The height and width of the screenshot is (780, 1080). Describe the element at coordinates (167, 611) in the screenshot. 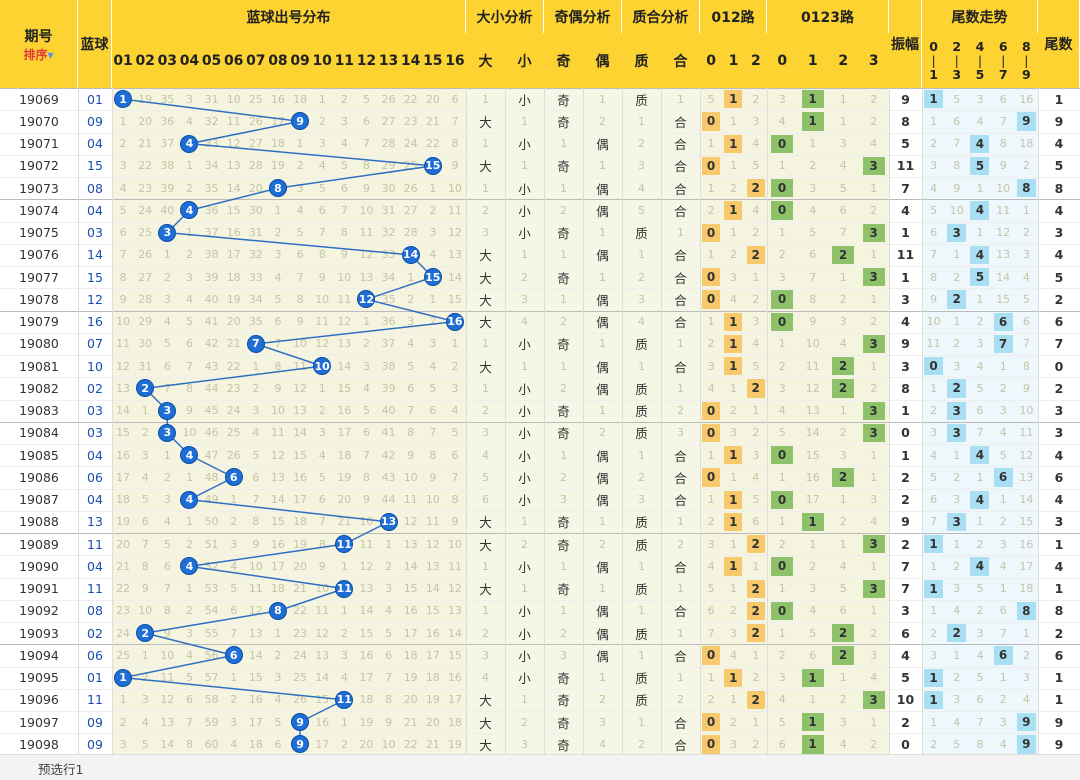

I see `miss-cell: 8` at that location.